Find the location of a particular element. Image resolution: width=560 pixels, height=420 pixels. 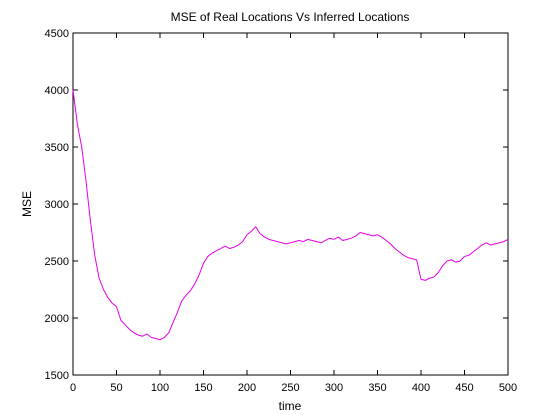

y-tick-label: 4000 is located at coordinates (57, 91).